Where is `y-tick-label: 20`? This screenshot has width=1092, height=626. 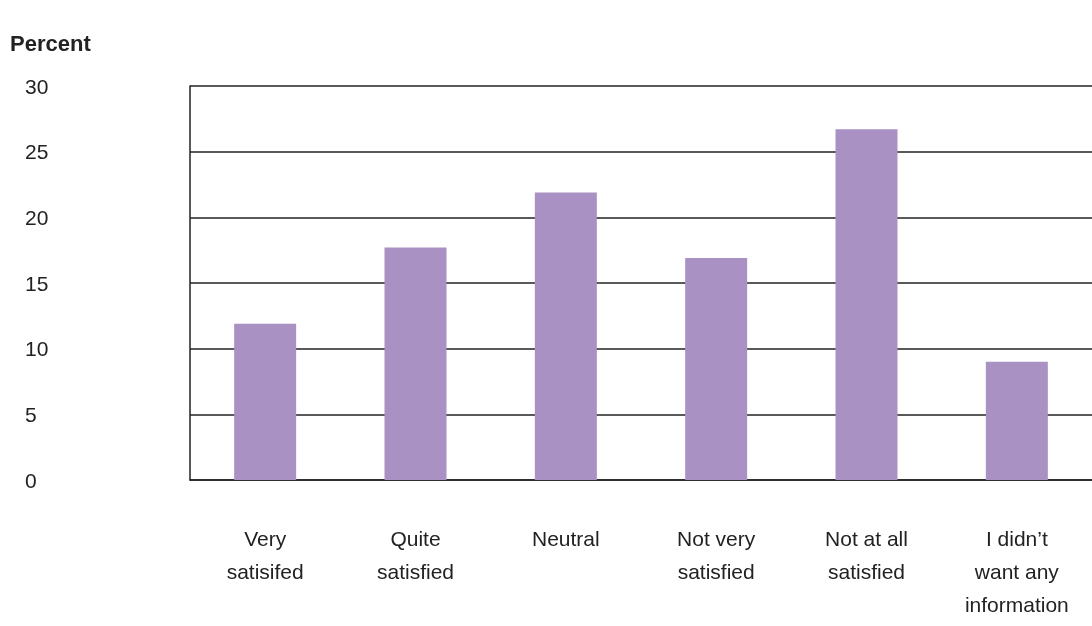
y-tick-label: 20 is located at coordinates (37, 217).